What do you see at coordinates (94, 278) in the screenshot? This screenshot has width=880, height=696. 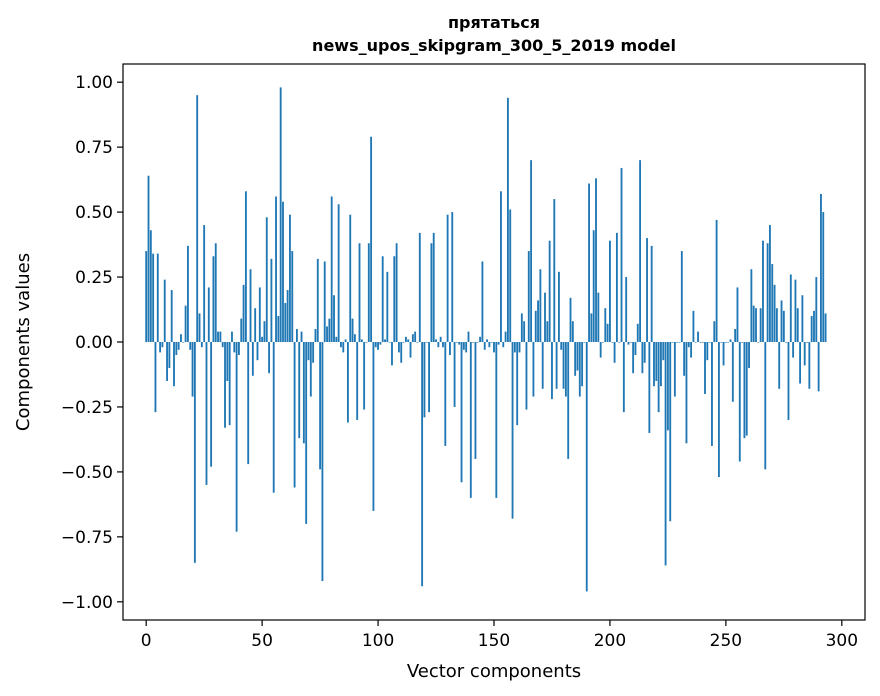 I see `y-tick-label: 0.25` at bounding box center [94, 278].